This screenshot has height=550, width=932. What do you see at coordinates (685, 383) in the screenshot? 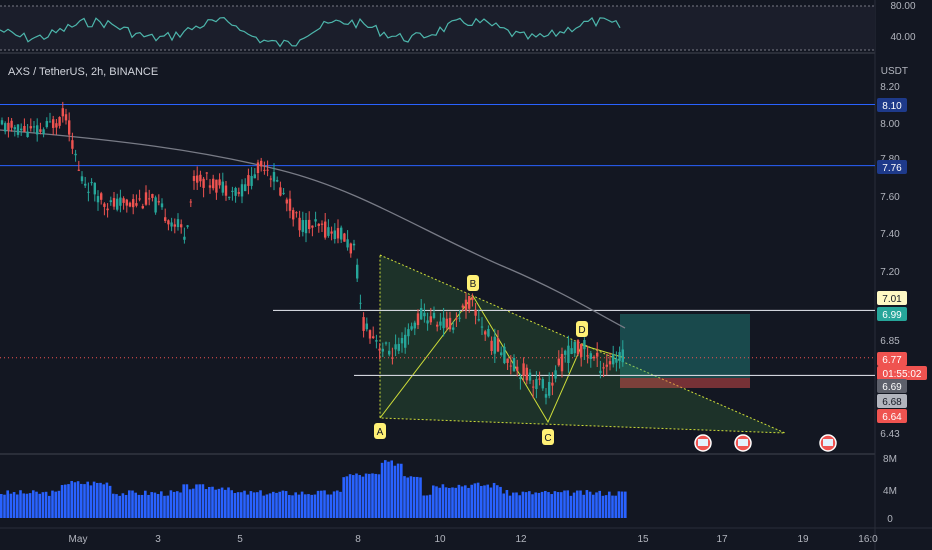
I see `stop-zone` at bounding box center [685, 383].